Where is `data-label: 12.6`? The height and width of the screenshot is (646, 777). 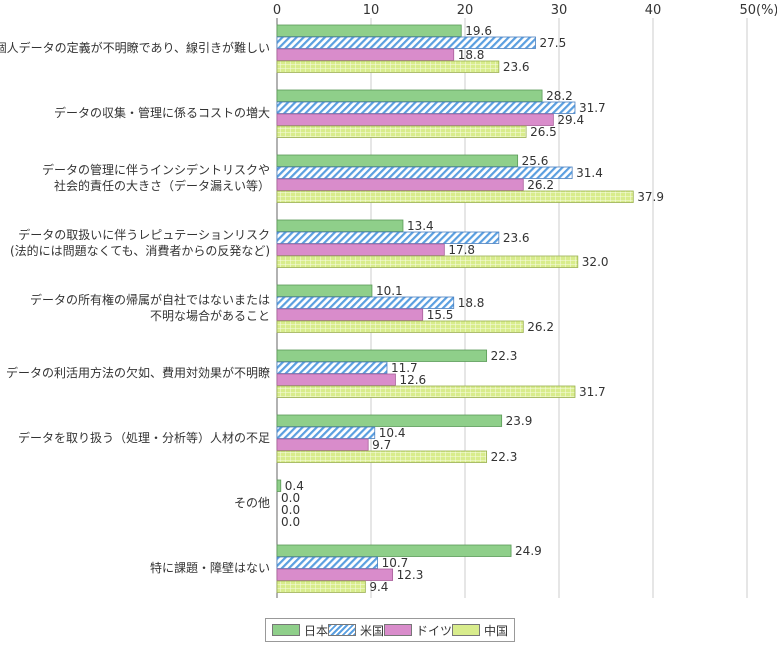
data-label: 12.6 is located at coordinates (412, 380).